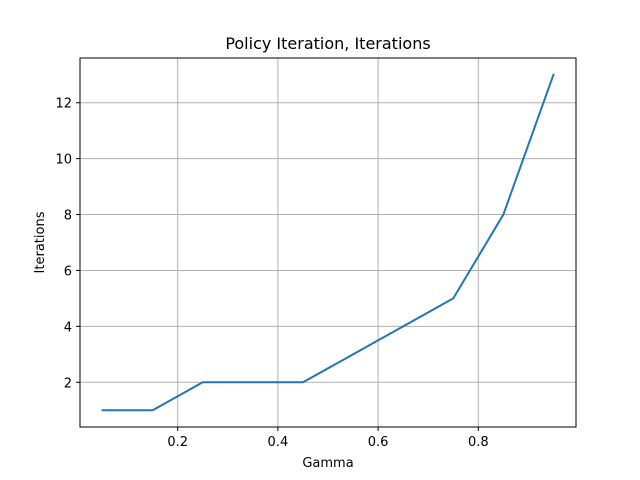 Image resolution: width=640 pixels, height=480 pixels. Describe the element at coordinates (68, 327) in the screenshot. I see `y-tick-label: 4` at that location.